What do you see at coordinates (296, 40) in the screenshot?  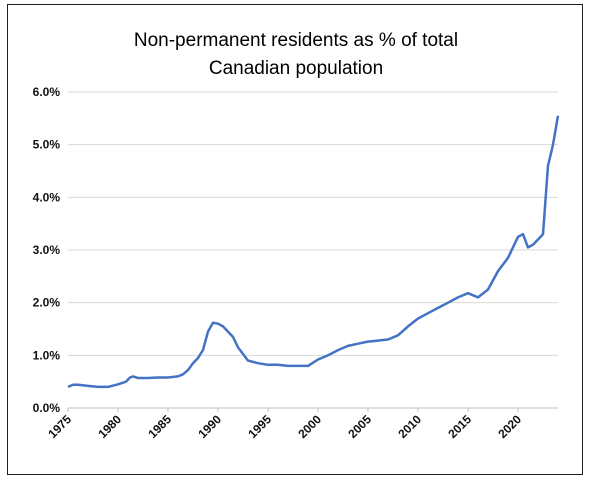 I see `chart-title-line-1: Non-permanent residents as % of total` at bounding box center [296, 40].